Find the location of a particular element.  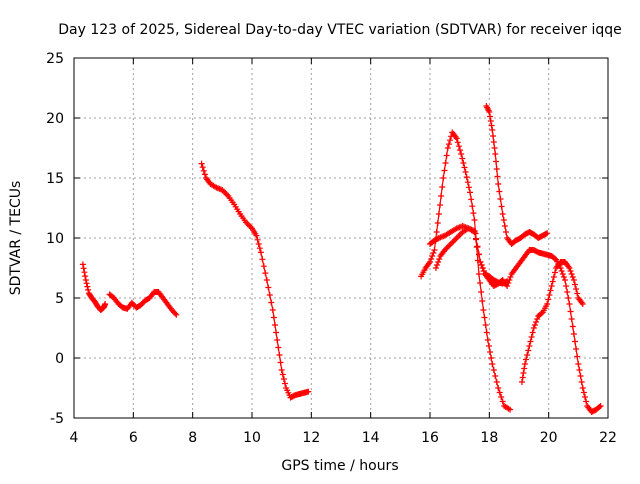

x-tick-label: 6 is located at coordinates (133, 438).